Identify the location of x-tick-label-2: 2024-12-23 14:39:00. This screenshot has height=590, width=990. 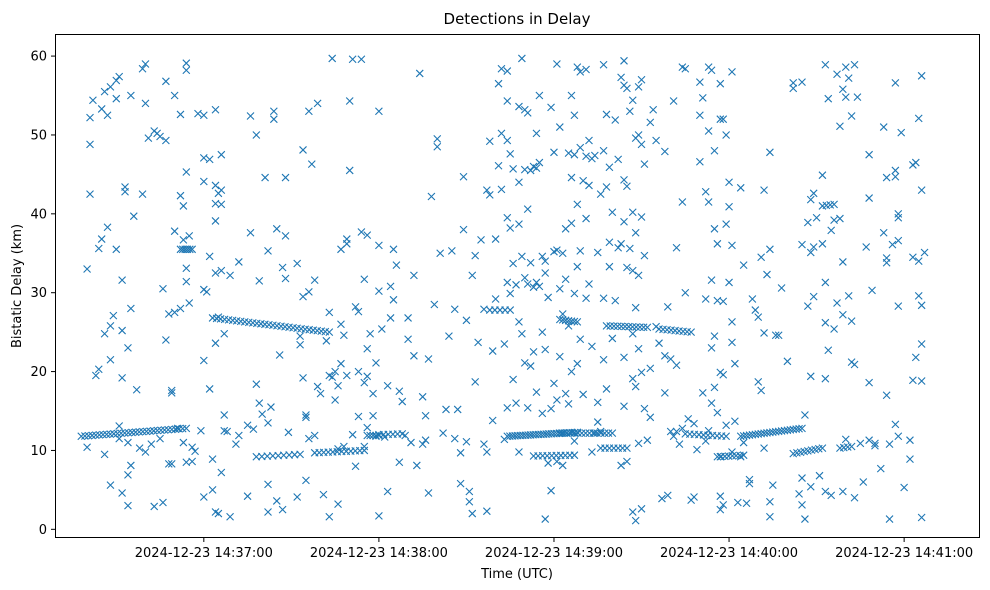
(554, 553).